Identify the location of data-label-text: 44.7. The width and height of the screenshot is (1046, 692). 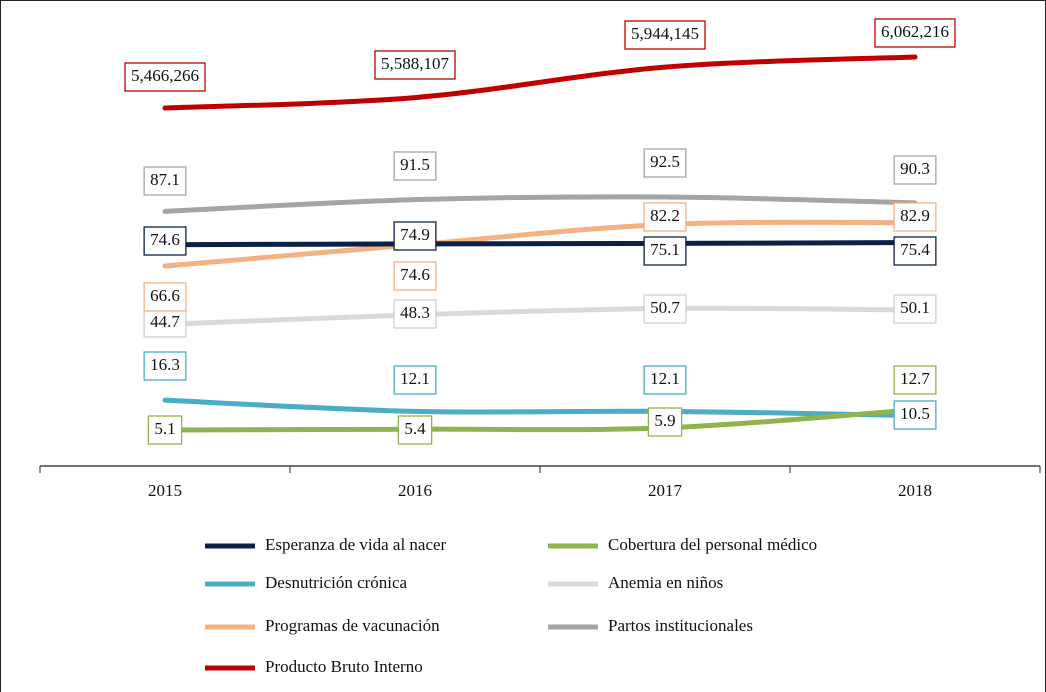
(165, 321).